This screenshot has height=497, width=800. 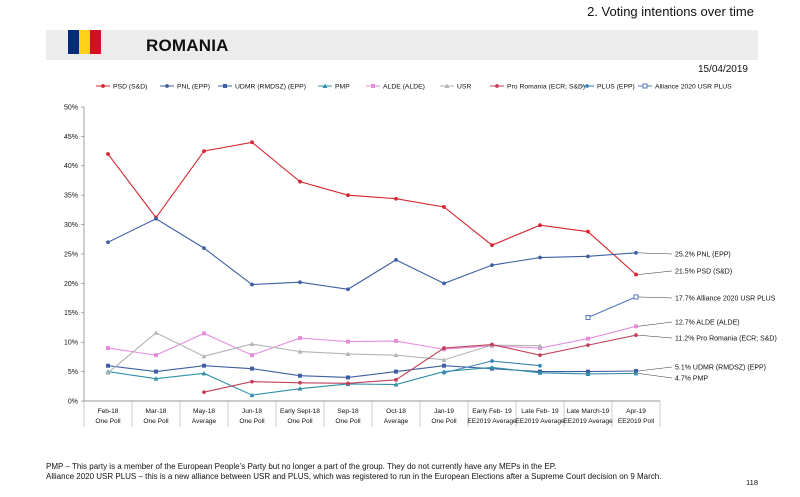 I want to click on page-number: 118, so click(x=752, y=482).